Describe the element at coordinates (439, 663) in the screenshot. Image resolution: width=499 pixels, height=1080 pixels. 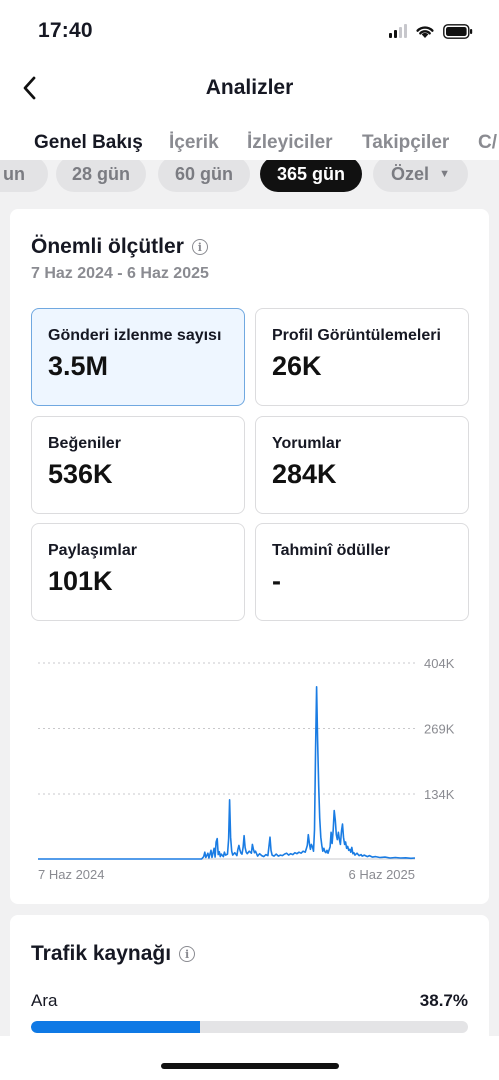
I see `y-tick-label: 404K` at that location.